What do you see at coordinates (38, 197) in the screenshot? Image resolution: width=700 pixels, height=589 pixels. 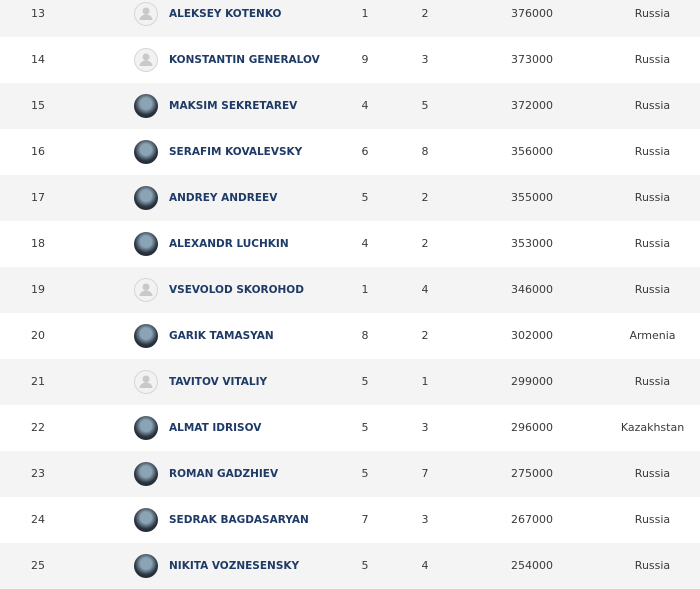 I see `rank: 17` at bounding box center [38, 197].